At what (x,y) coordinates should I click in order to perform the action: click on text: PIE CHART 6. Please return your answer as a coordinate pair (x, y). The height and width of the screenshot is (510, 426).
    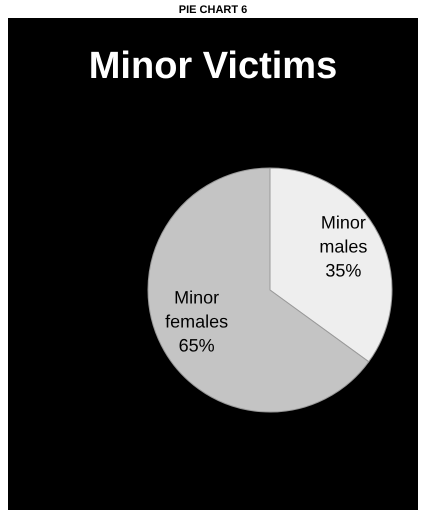
    Looking at the image, I should click on (213, 10).